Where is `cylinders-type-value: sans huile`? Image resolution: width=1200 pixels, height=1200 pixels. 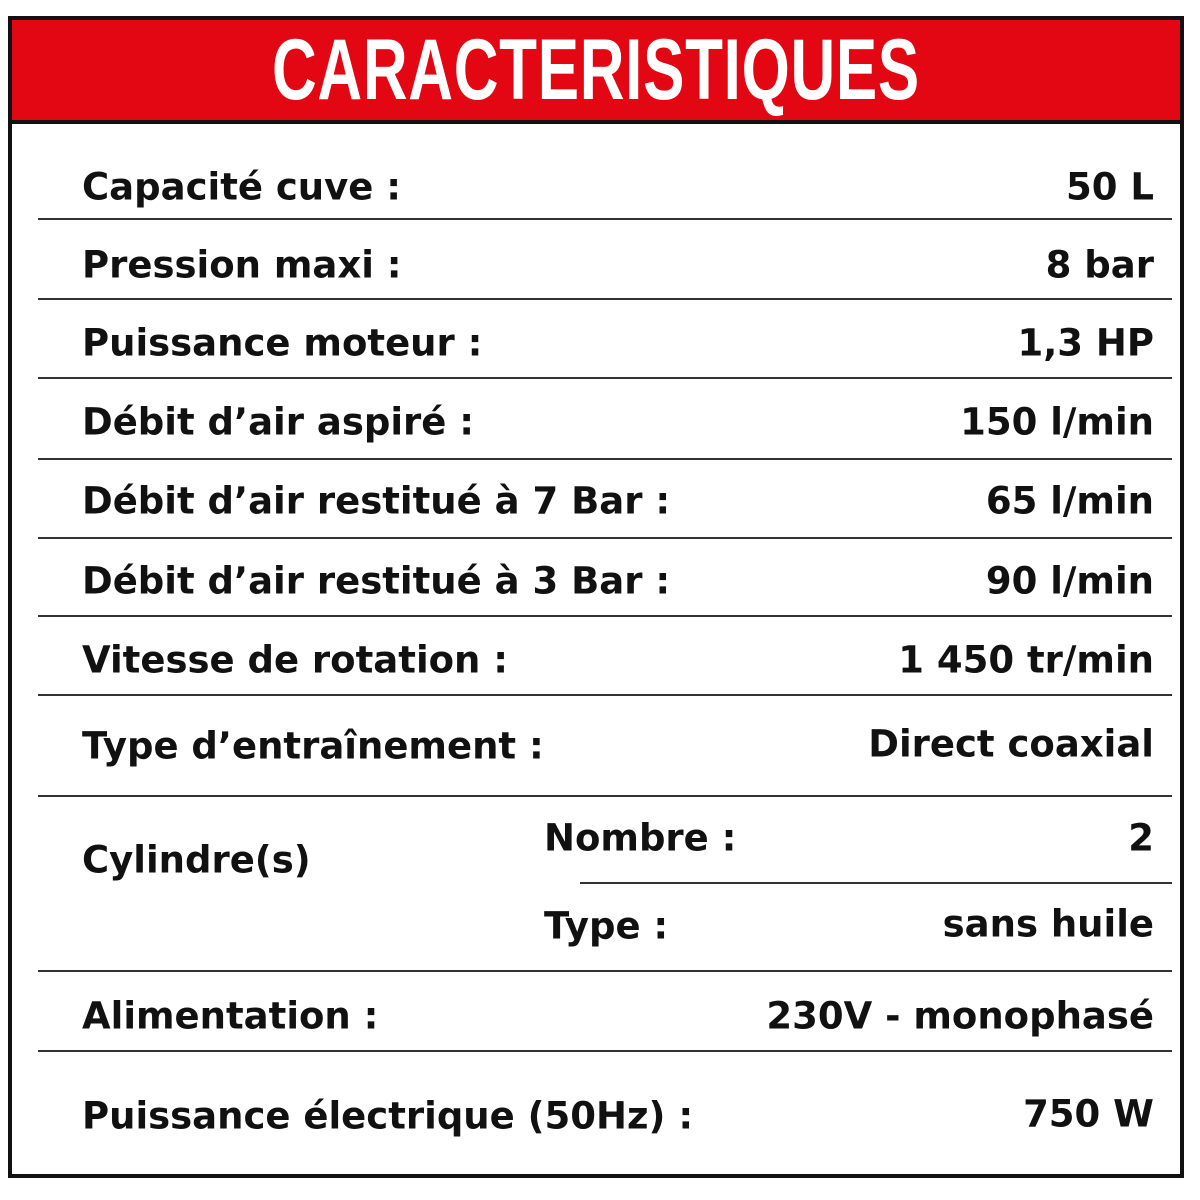 cylinders-type-value: sans huile is located at coordinates (1048, 924).